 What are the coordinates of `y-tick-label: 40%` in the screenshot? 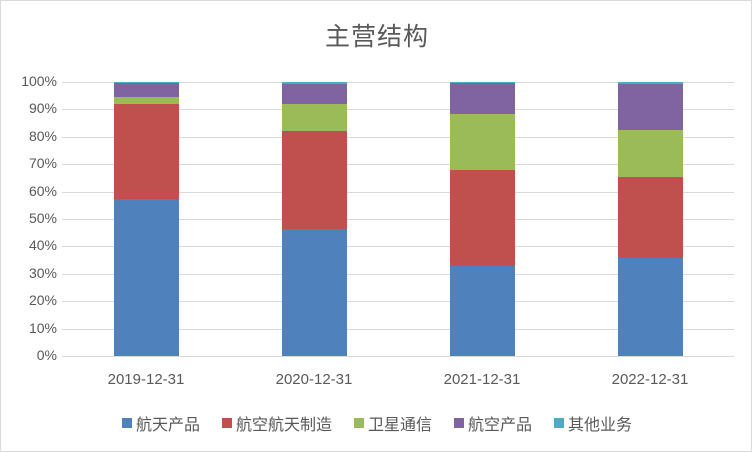 It's located at (42, 245).